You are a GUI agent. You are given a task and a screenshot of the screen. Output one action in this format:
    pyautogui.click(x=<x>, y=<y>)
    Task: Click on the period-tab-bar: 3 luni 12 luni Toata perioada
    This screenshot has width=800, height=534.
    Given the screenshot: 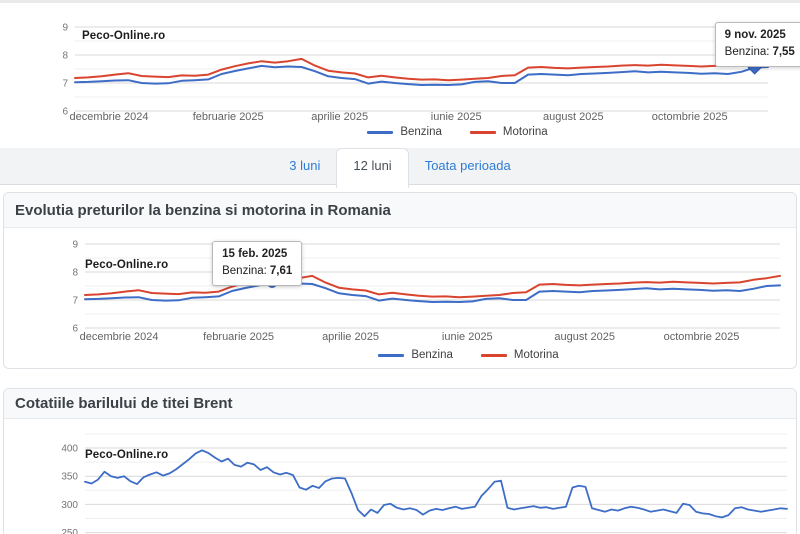 What is the action you would take?
    pyautogui.click(x=400, y=168)
    